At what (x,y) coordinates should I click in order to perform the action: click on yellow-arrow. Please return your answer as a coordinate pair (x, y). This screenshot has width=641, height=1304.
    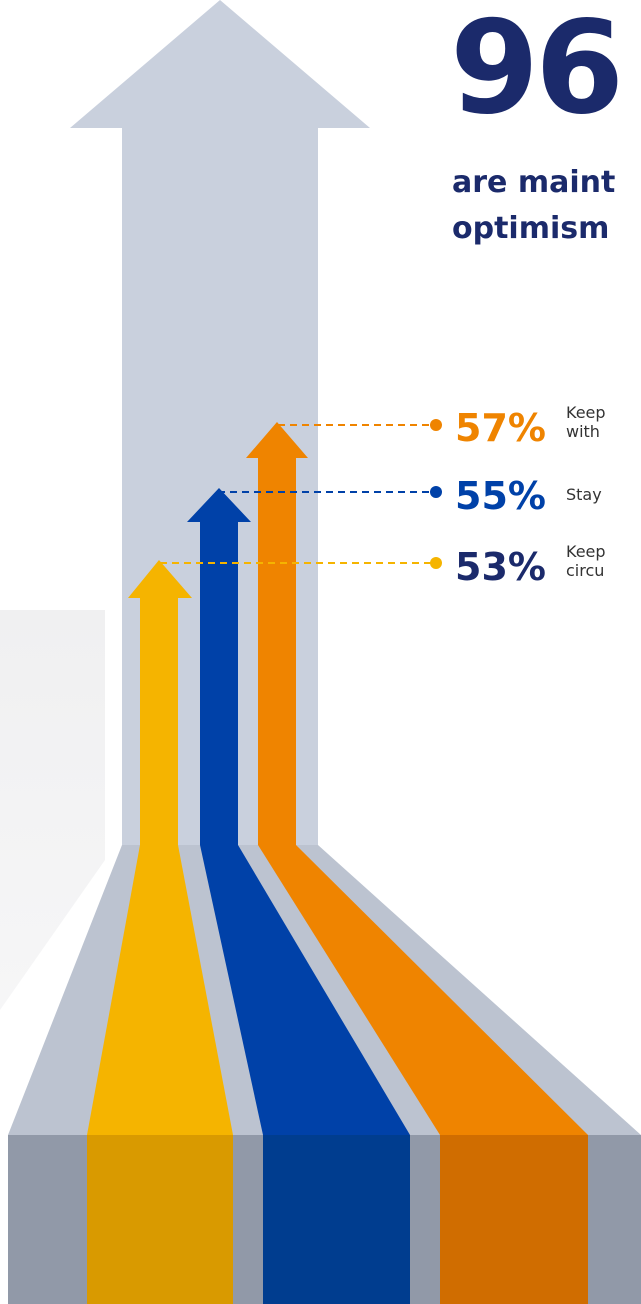
    Looking at the image, I should click on (160, 702).